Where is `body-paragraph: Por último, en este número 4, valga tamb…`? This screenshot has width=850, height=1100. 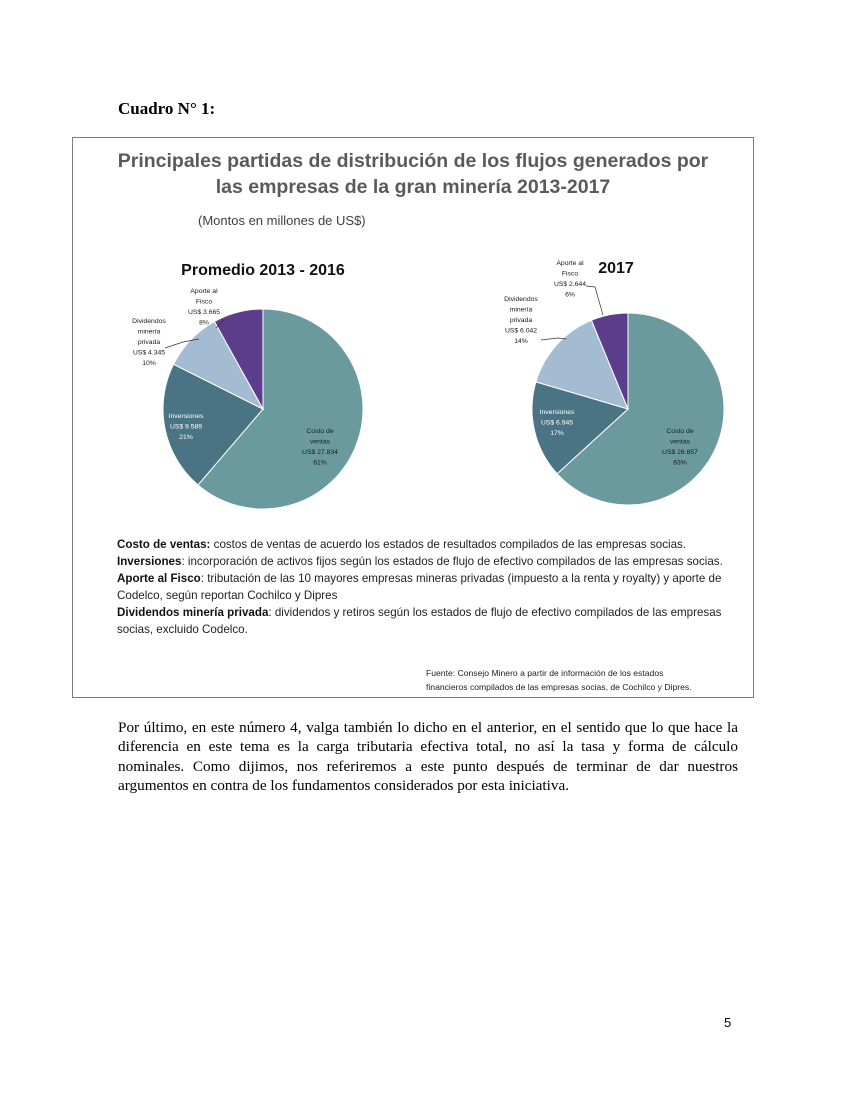
body-paragraph: Por último, en este número 4, valga tamb… is located at coordinates (428, 757).